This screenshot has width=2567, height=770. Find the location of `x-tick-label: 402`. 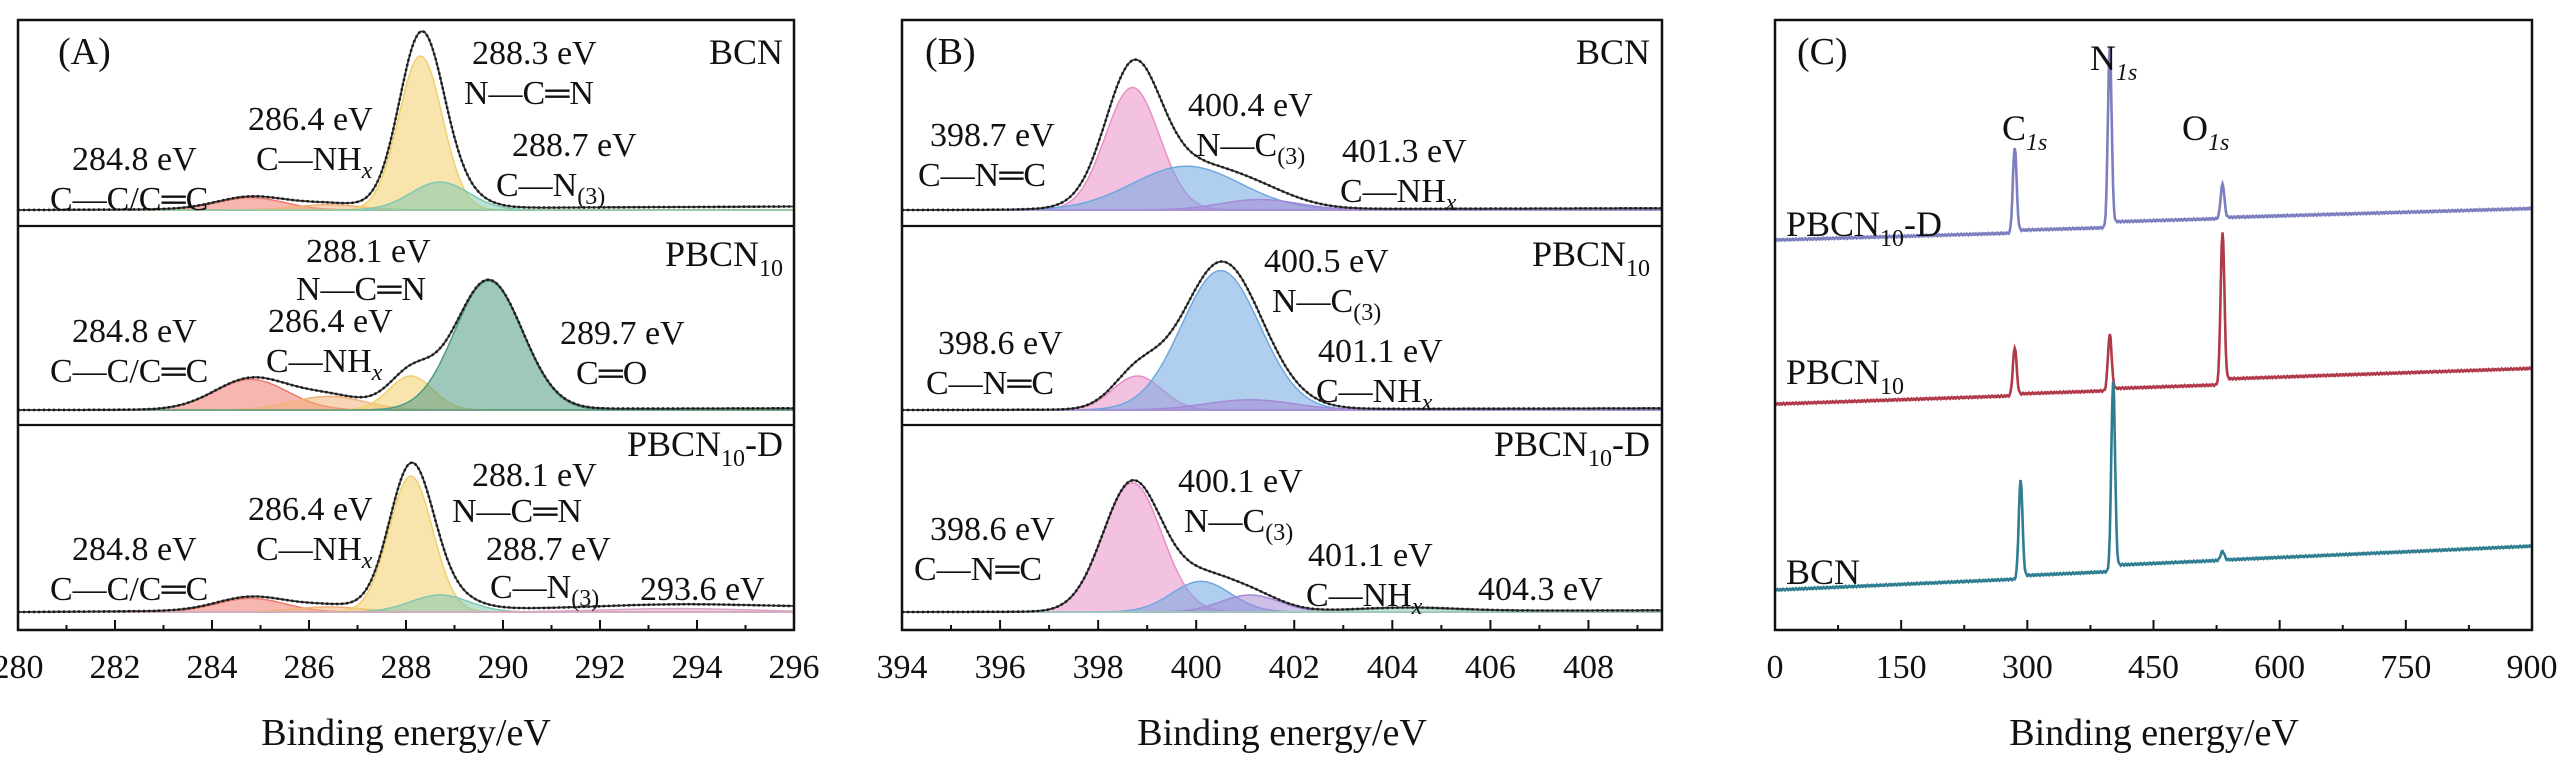

x-tick-label: 402 is located at coordinates (1294, 667).